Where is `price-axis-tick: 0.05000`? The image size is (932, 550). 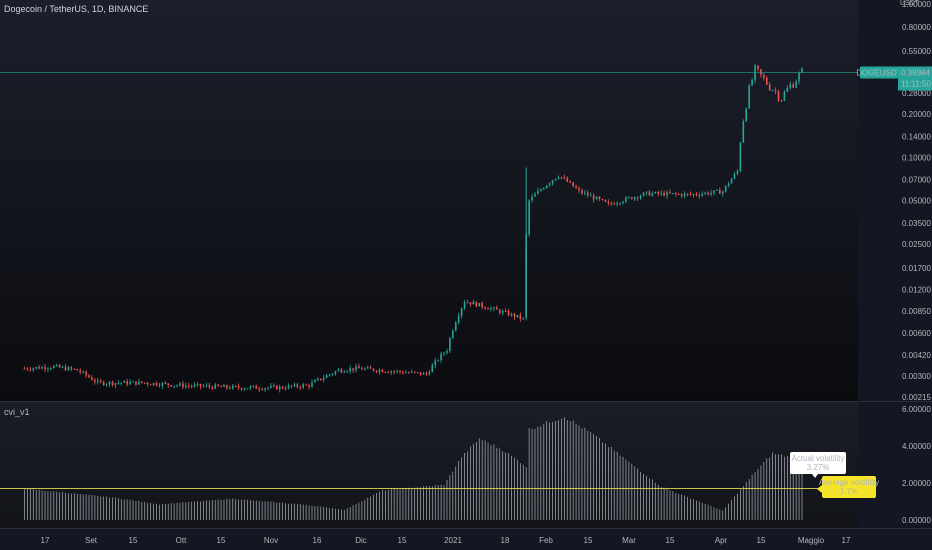
price-axis-tick: 0.05000 is located at coordinates (916, 201).